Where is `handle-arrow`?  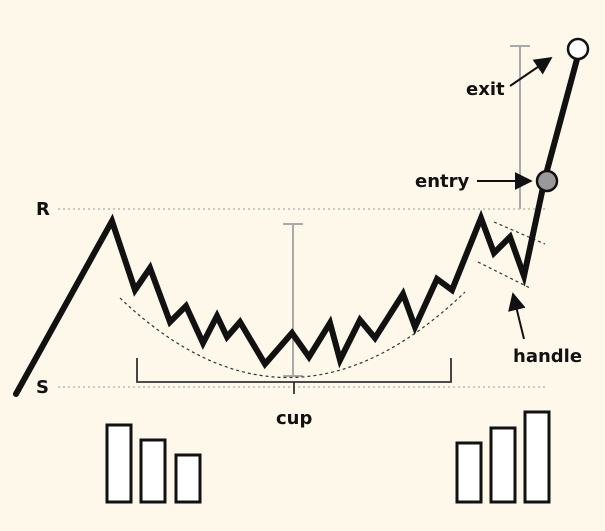 handle-arrow is located at coordinates (517, 316).